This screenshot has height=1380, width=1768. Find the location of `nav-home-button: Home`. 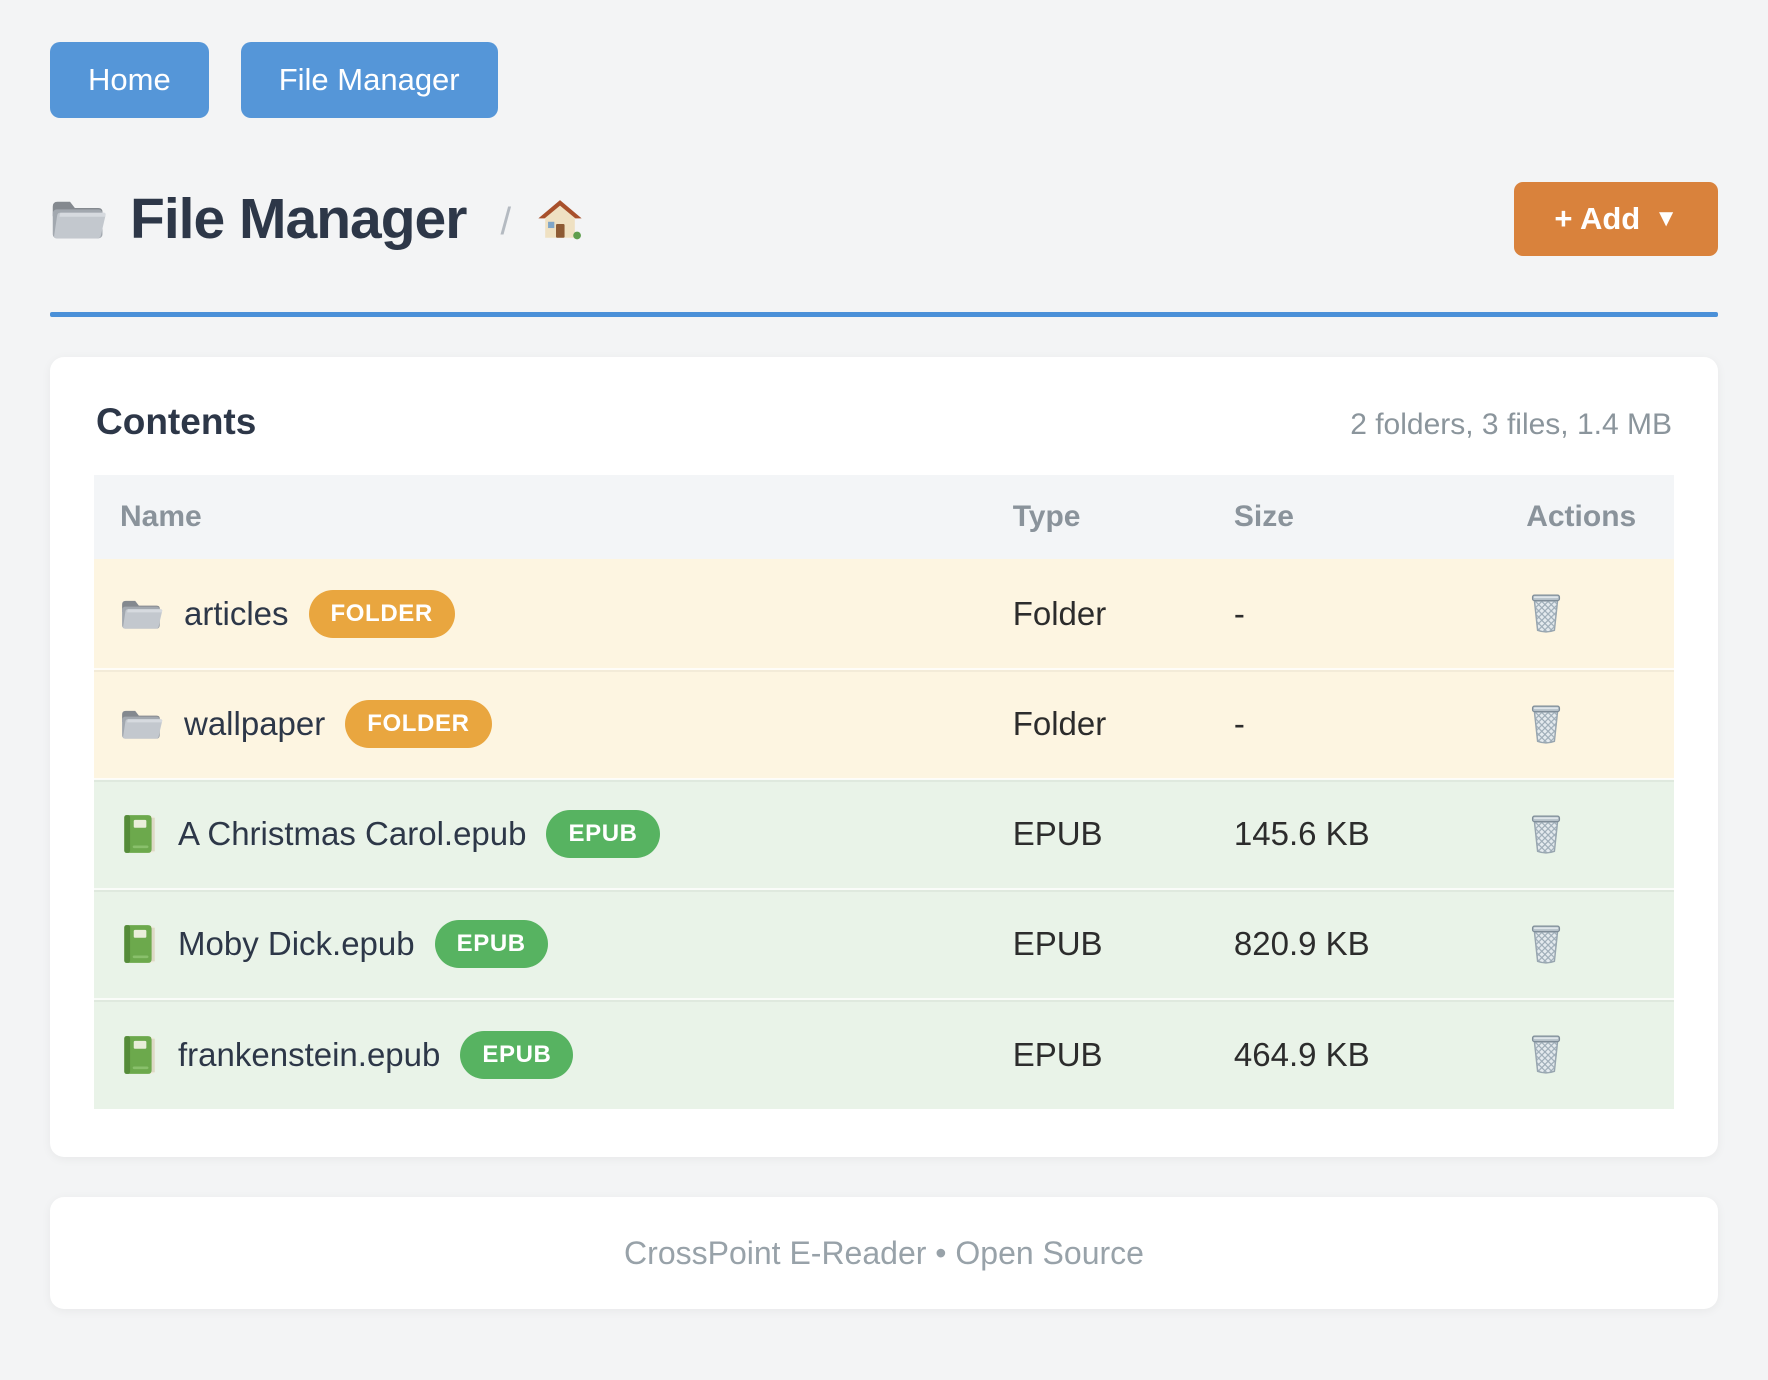

nav-home-button: Home is located at coordinates (129, 80).